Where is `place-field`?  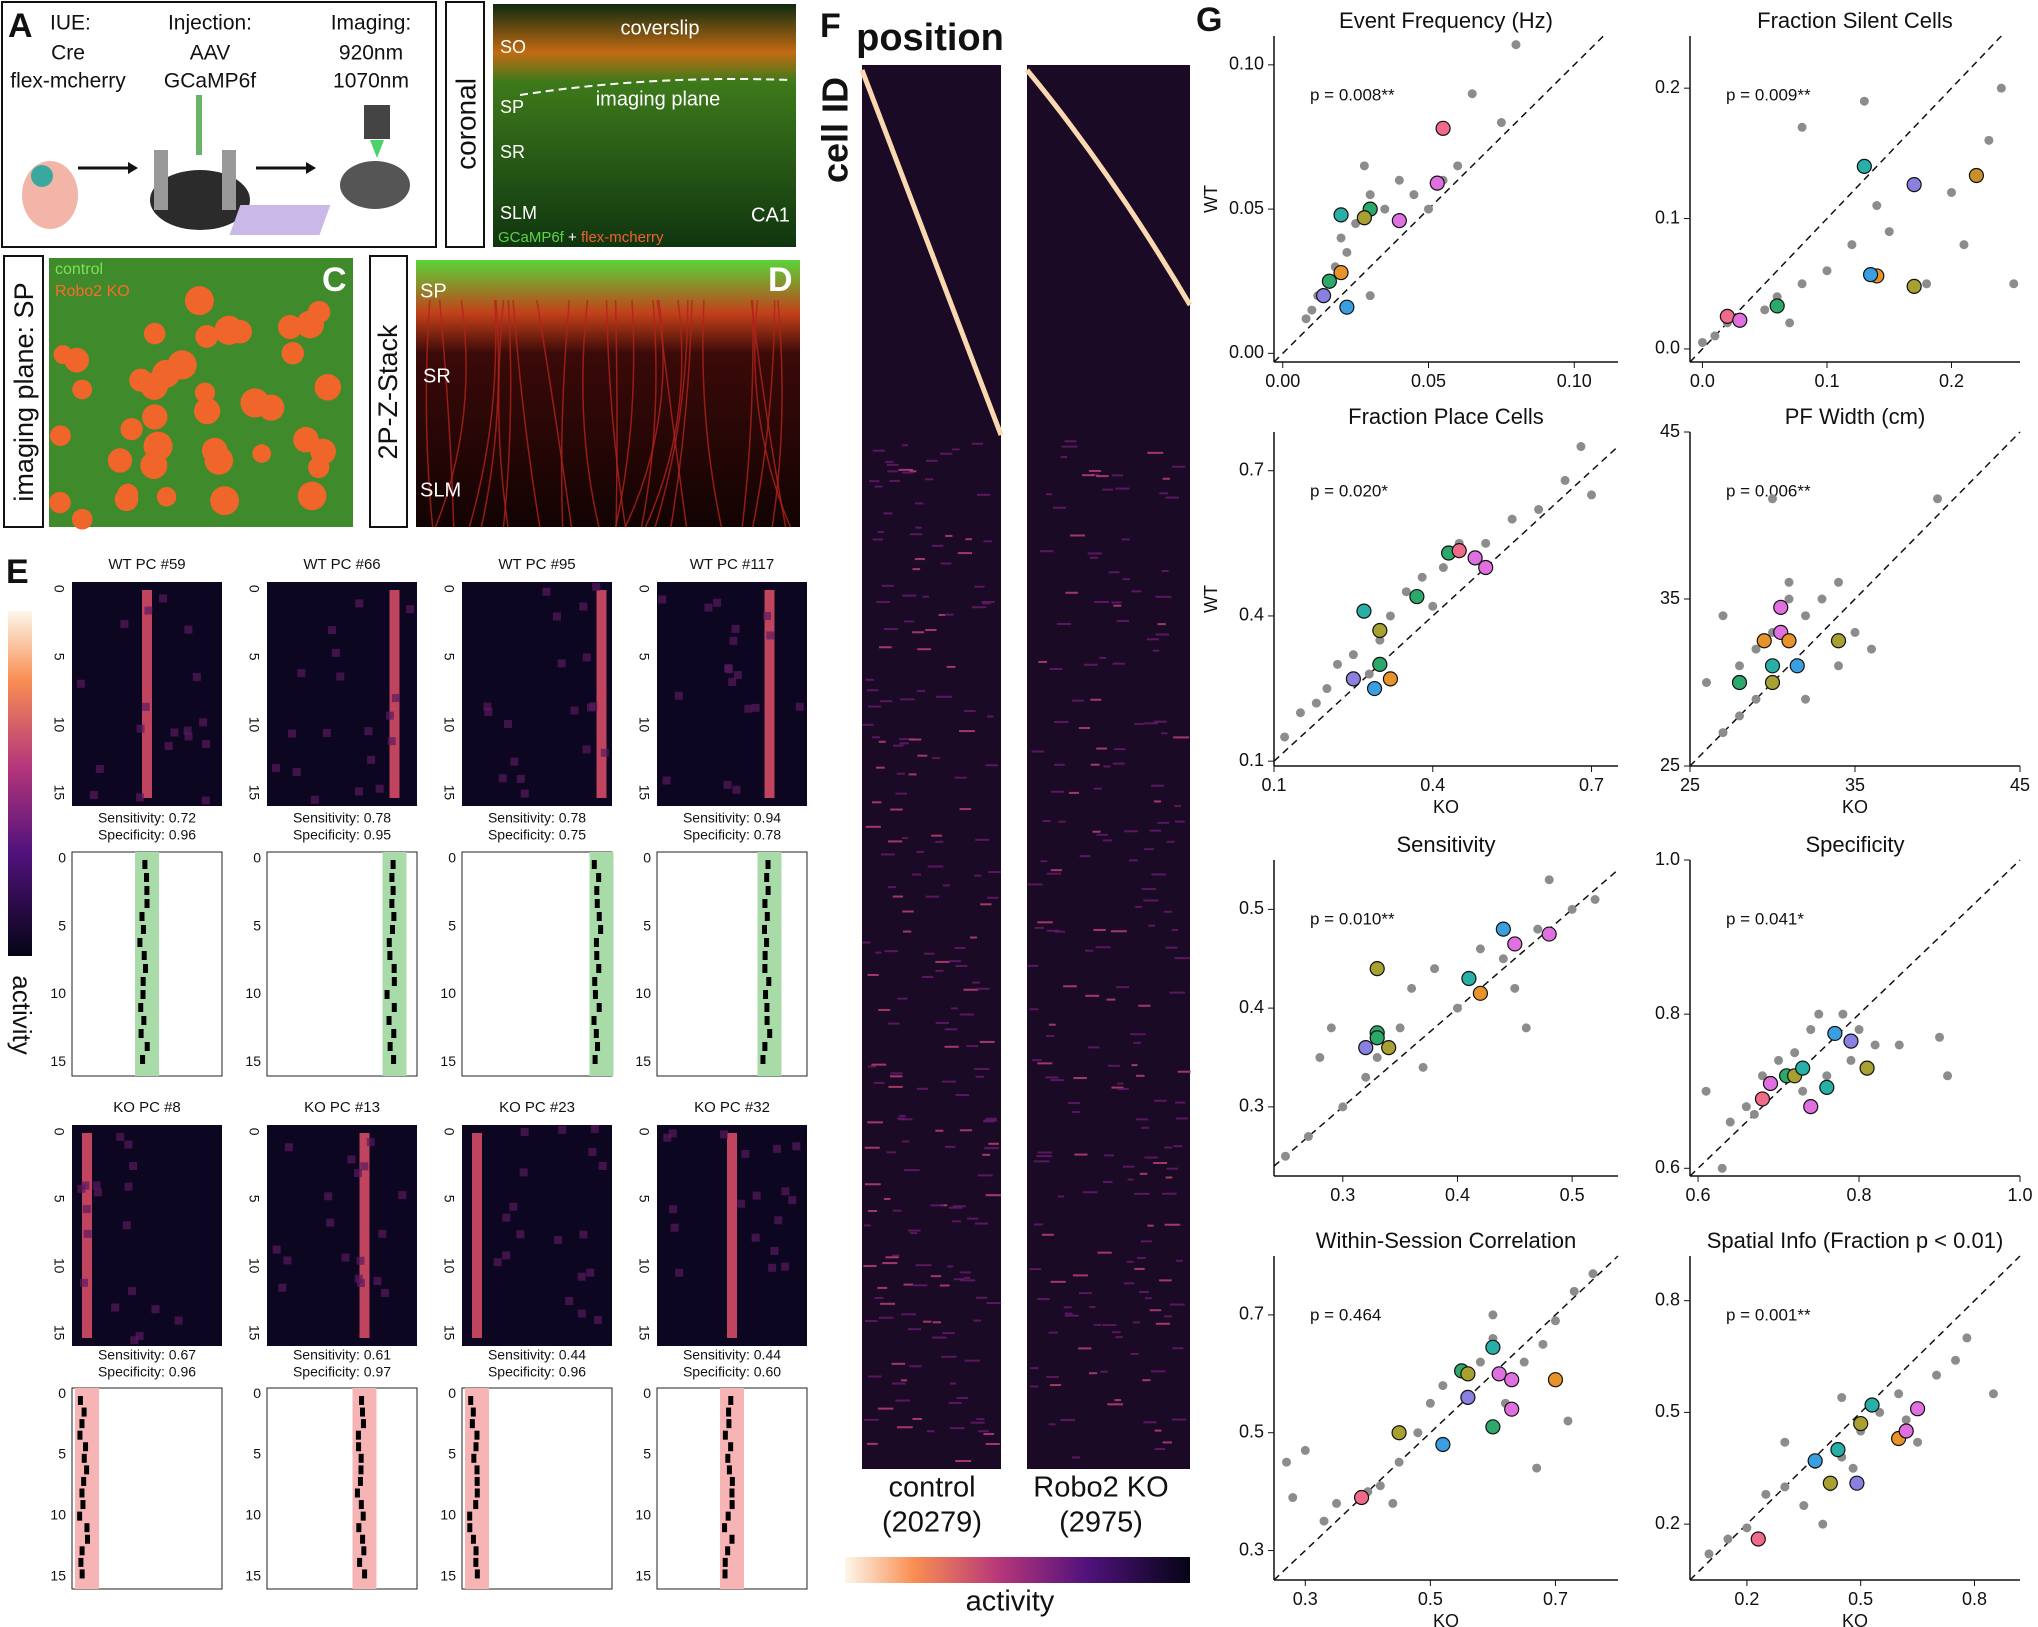
place-field is located at coordinates (147, 694).